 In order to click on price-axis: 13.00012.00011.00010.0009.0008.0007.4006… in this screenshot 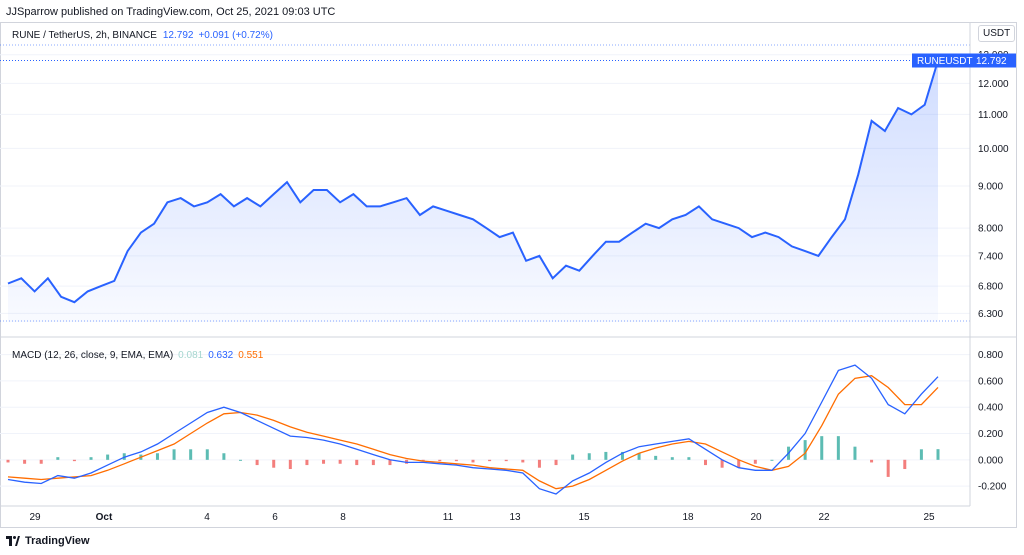, I will do `click(993, 185)`.